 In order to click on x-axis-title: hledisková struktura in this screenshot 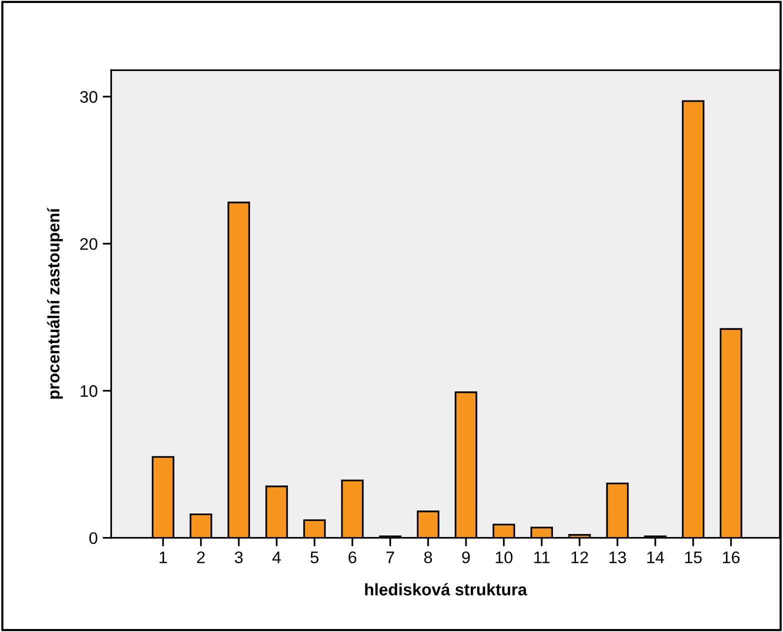, I will do `click(446, 589)`.